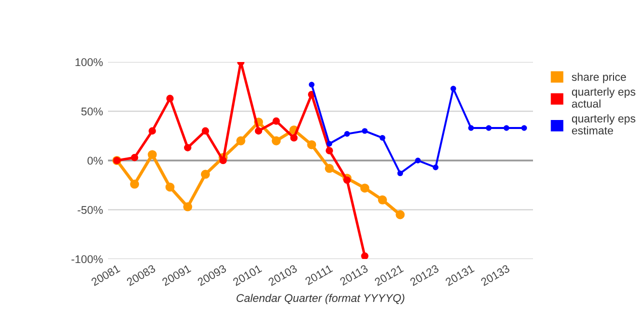  Describe the element at coordinates (90, 210) in the screenshot. I see `y-tick-label: -50%` at that location.